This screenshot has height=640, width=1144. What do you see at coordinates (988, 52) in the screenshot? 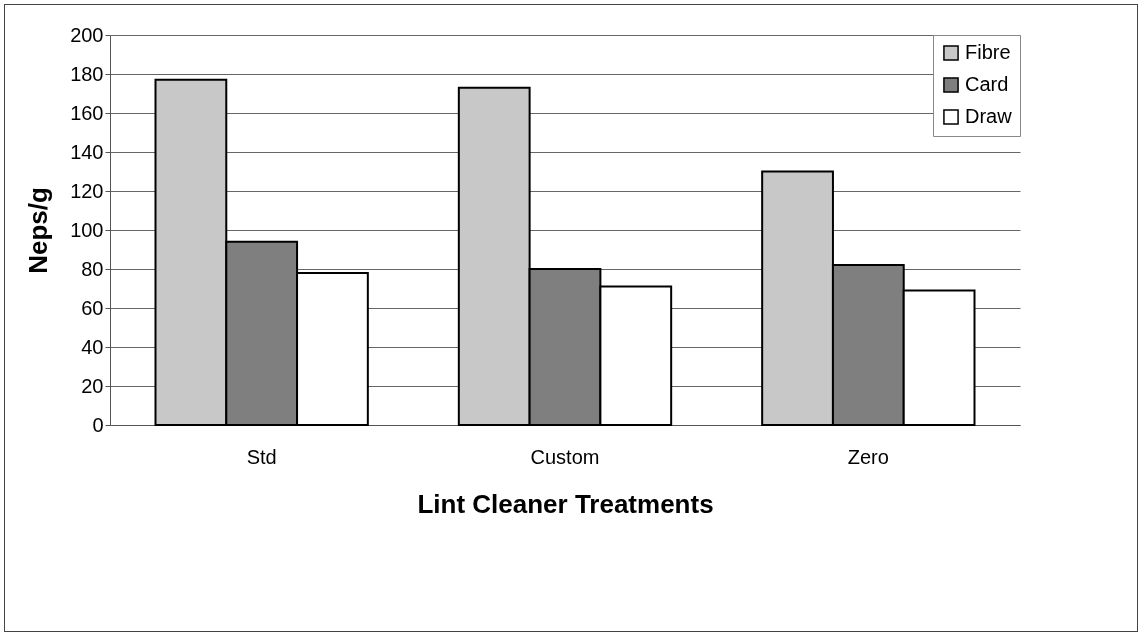
I see `legend-label: Fibre` at bounding box center [988, 52].